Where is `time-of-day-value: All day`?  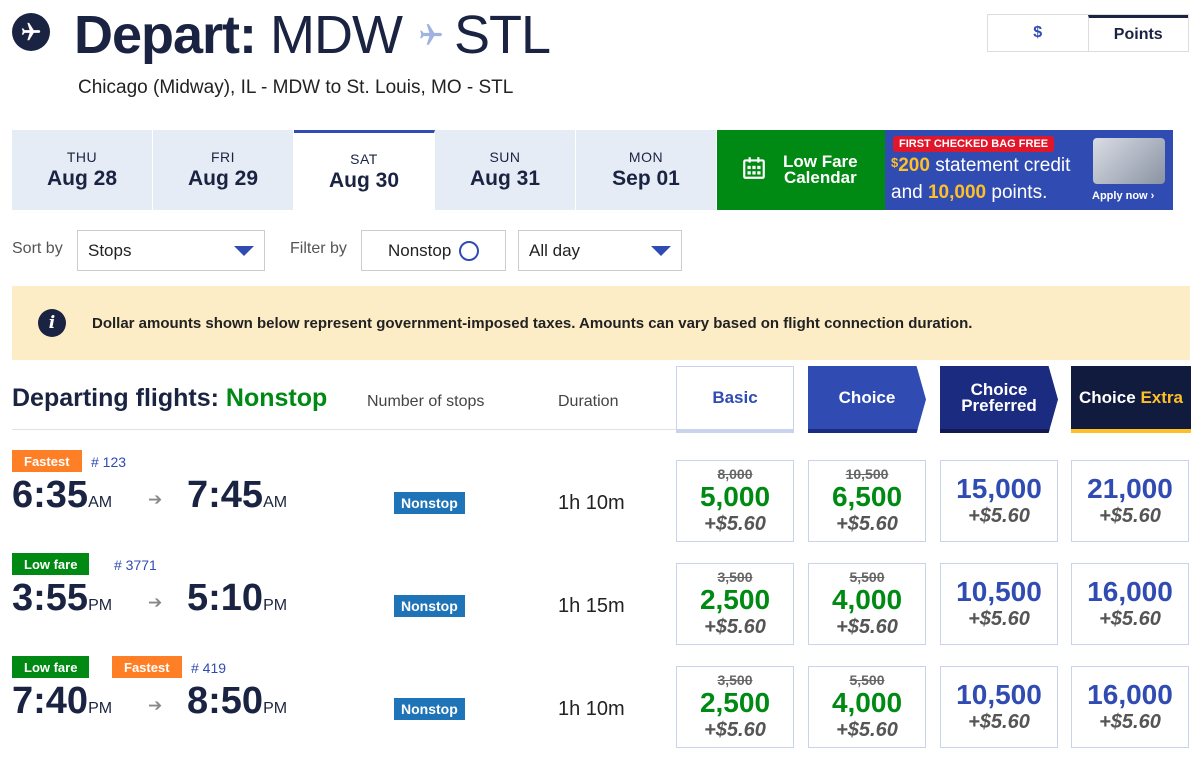 time-of-day-value: All day is located at coordinates (555, 250).